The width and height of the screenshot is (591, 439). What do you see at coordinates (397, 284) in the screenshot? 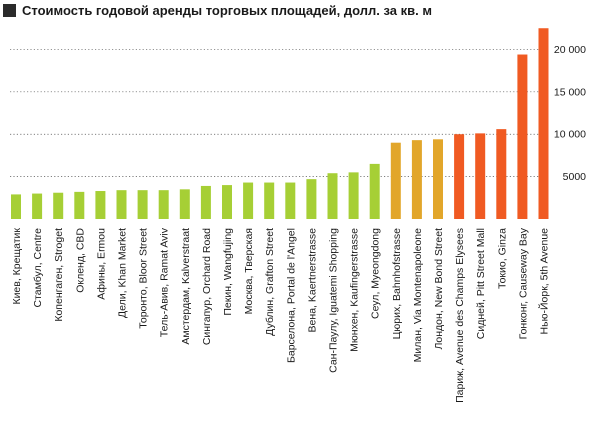
I see `category-label: Цюрих, Bahnhofstrasse` at bounding box center [397, 284].